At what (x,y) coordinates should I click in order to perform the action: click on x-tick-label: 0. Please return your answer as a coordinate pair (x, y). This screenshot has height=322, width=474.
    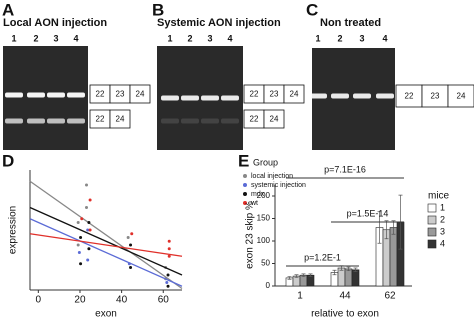
    Looking at the image, I should click on (39, 300).